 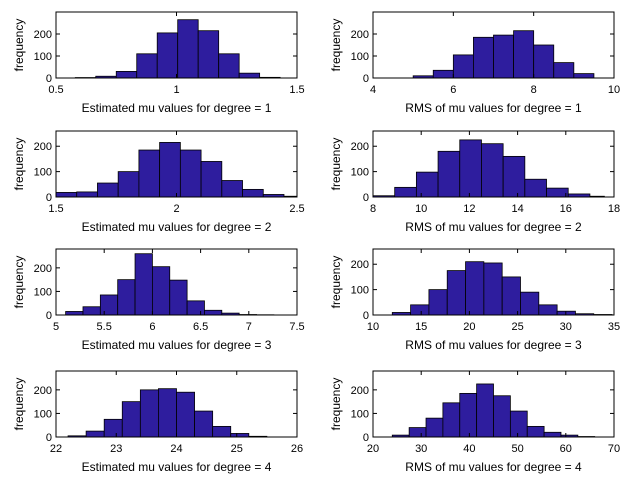 What do you see at coordinates (200, 327) in the screenshot?
I see `x-tick-label: 6.5` at bounding box center [200, 327].